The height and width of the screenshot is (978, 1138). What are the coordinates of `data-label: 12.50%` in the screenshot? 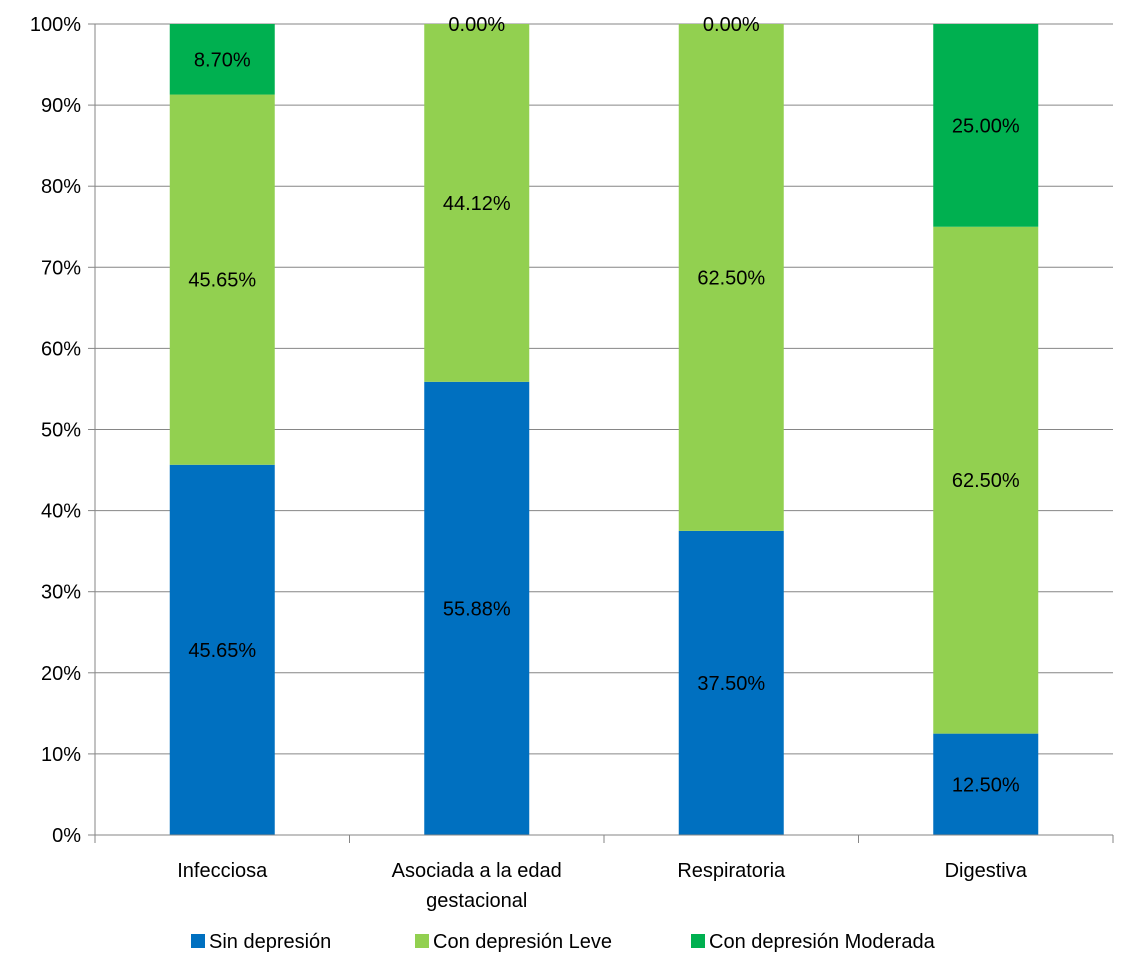 It's located at (986, 785).